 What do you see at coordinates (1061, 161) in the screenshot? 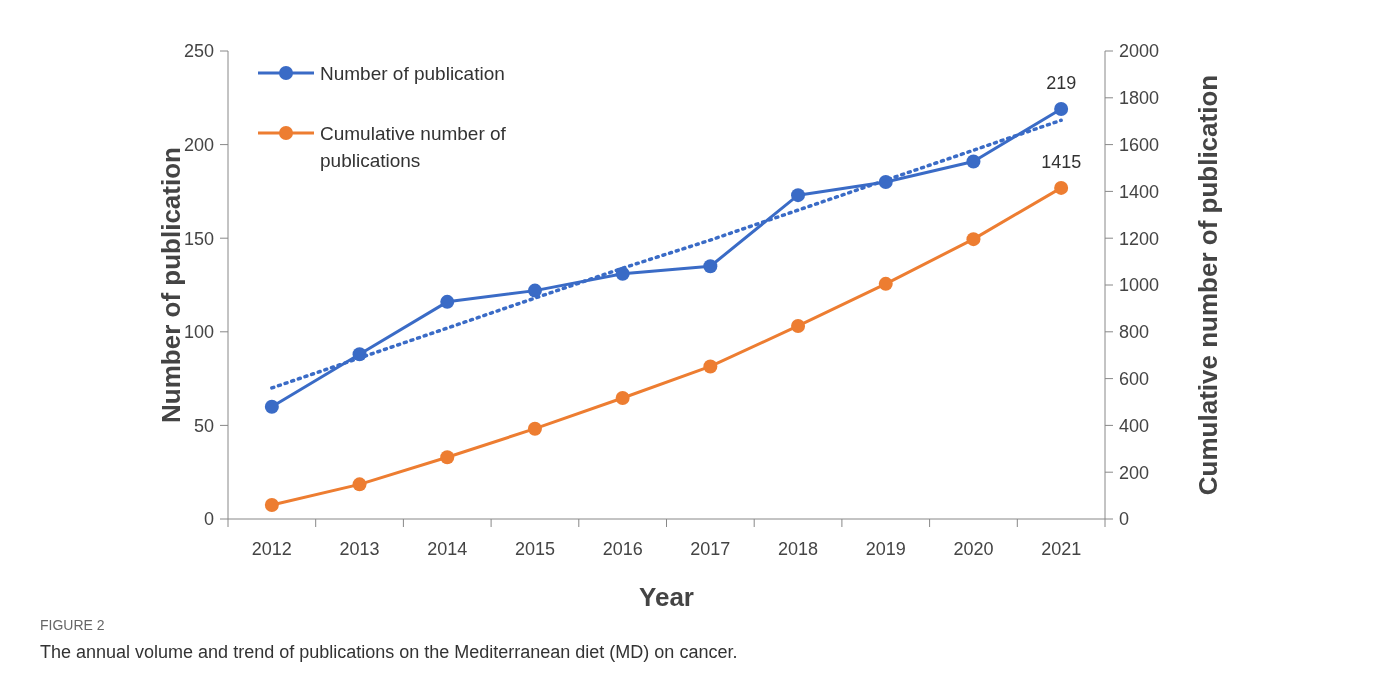
I see `data-label: 1415` at bounding box center [1061, 161].